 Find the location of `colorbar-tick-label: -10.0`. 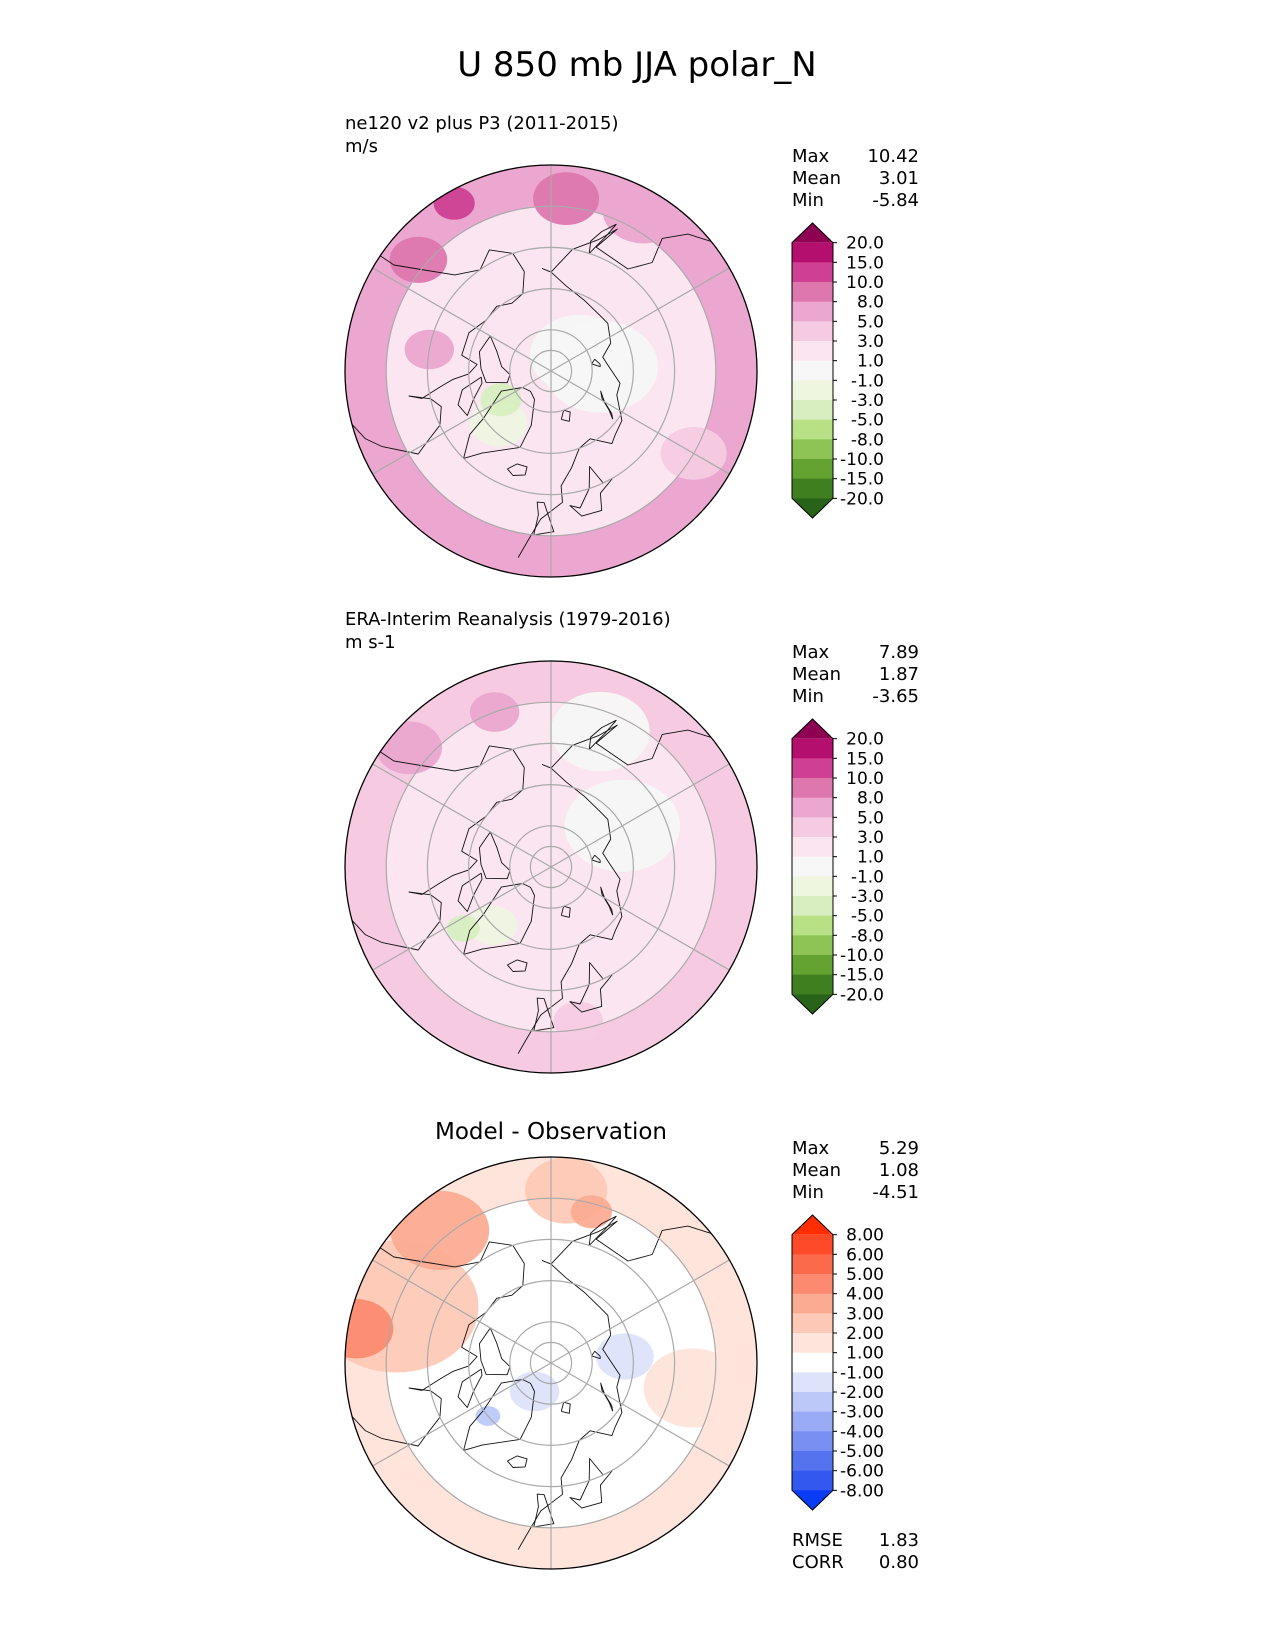

colorbar-tick-label: -10.0 is located at coordinates (862, 460).